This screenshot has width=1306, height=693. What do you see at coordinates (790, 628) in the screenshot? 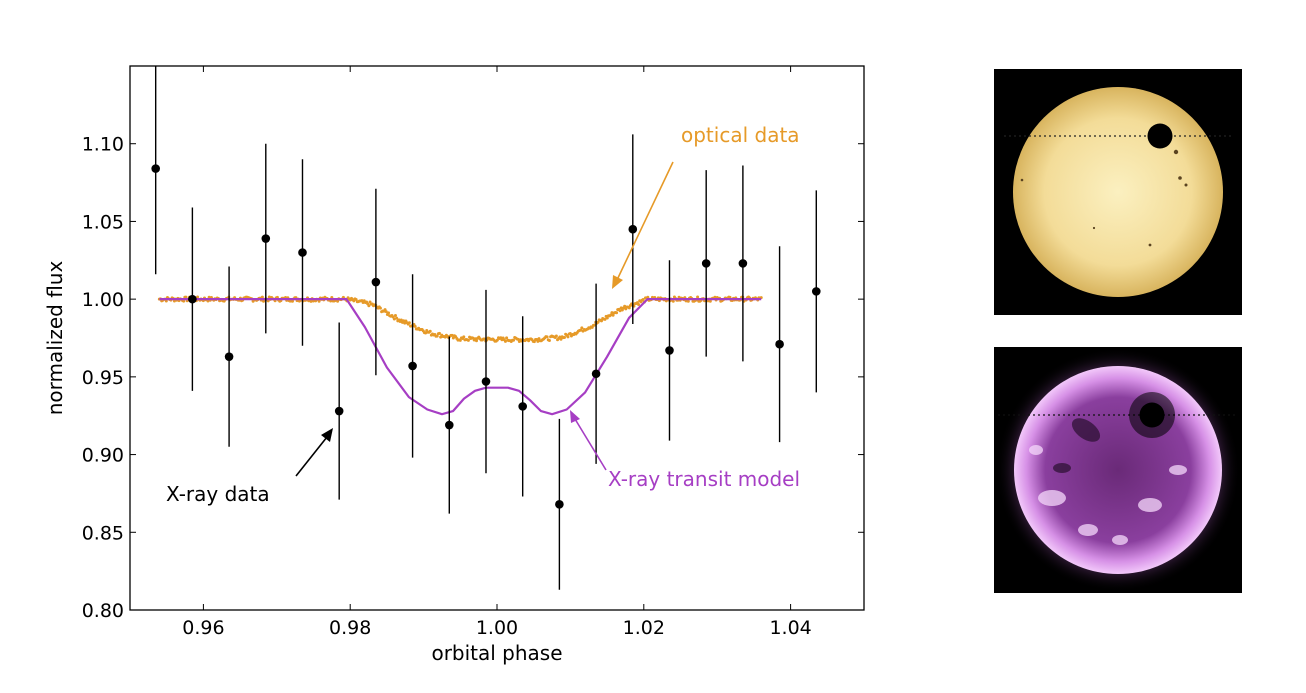
I see `x-tick-label: 1.04` at bounding box center [790, 628].